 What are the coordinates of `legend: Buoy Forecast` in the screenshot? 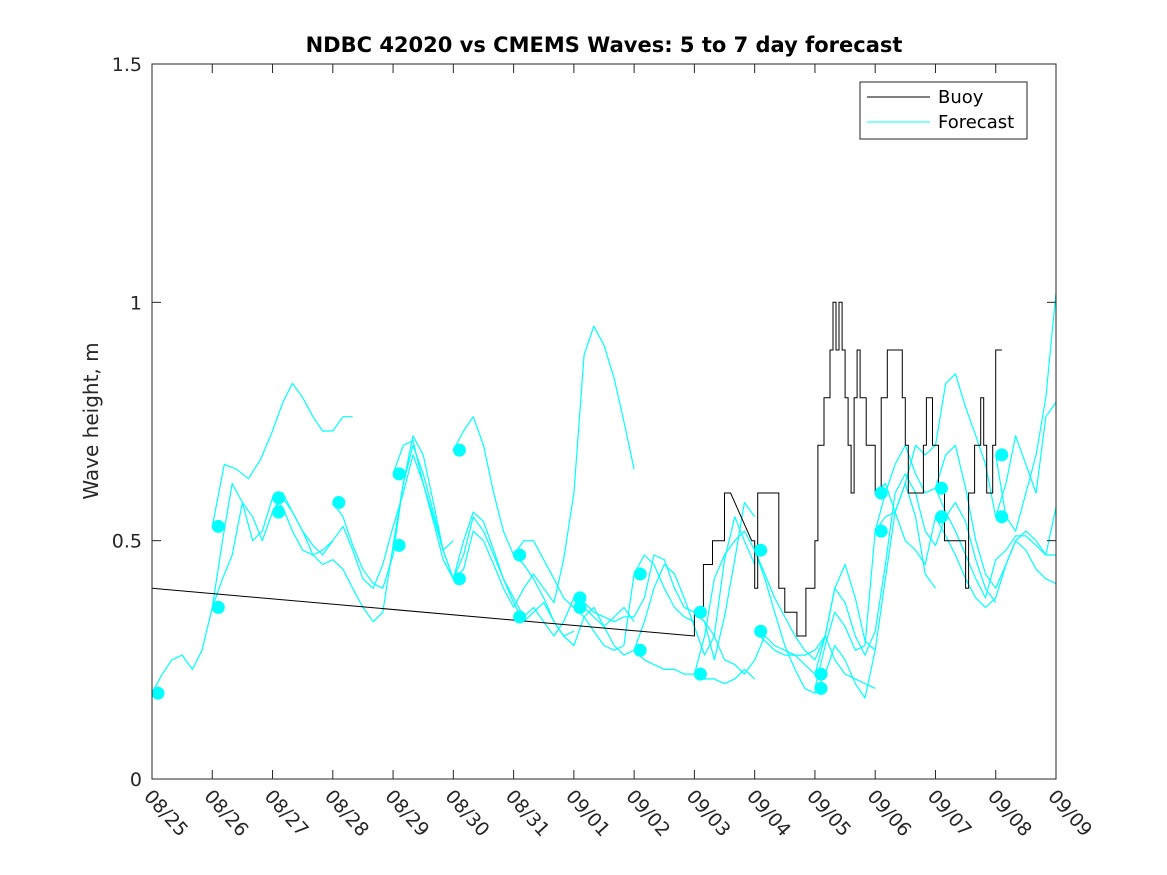 It's located at (943, 110).